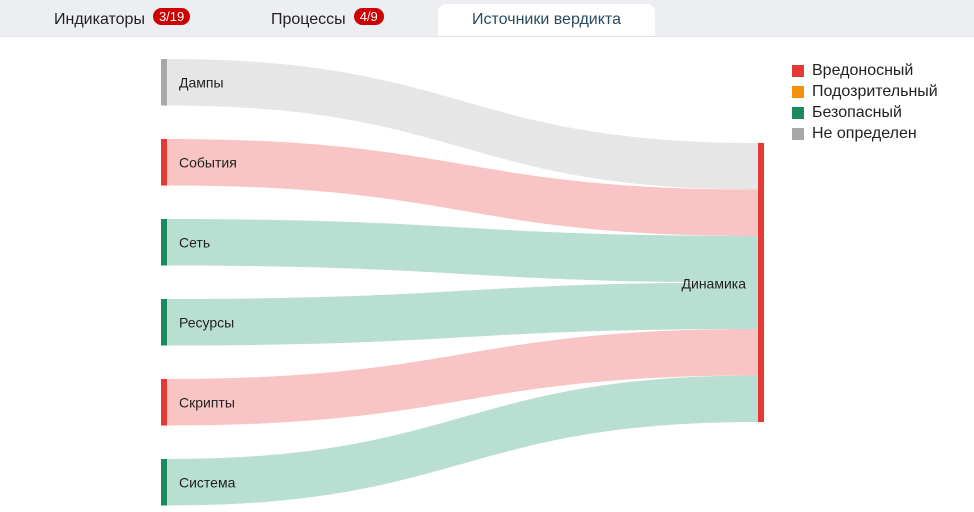 The width and height of the screenshot is (974, 512). I want to click on tab-label: Процессы, so click(308, 19).